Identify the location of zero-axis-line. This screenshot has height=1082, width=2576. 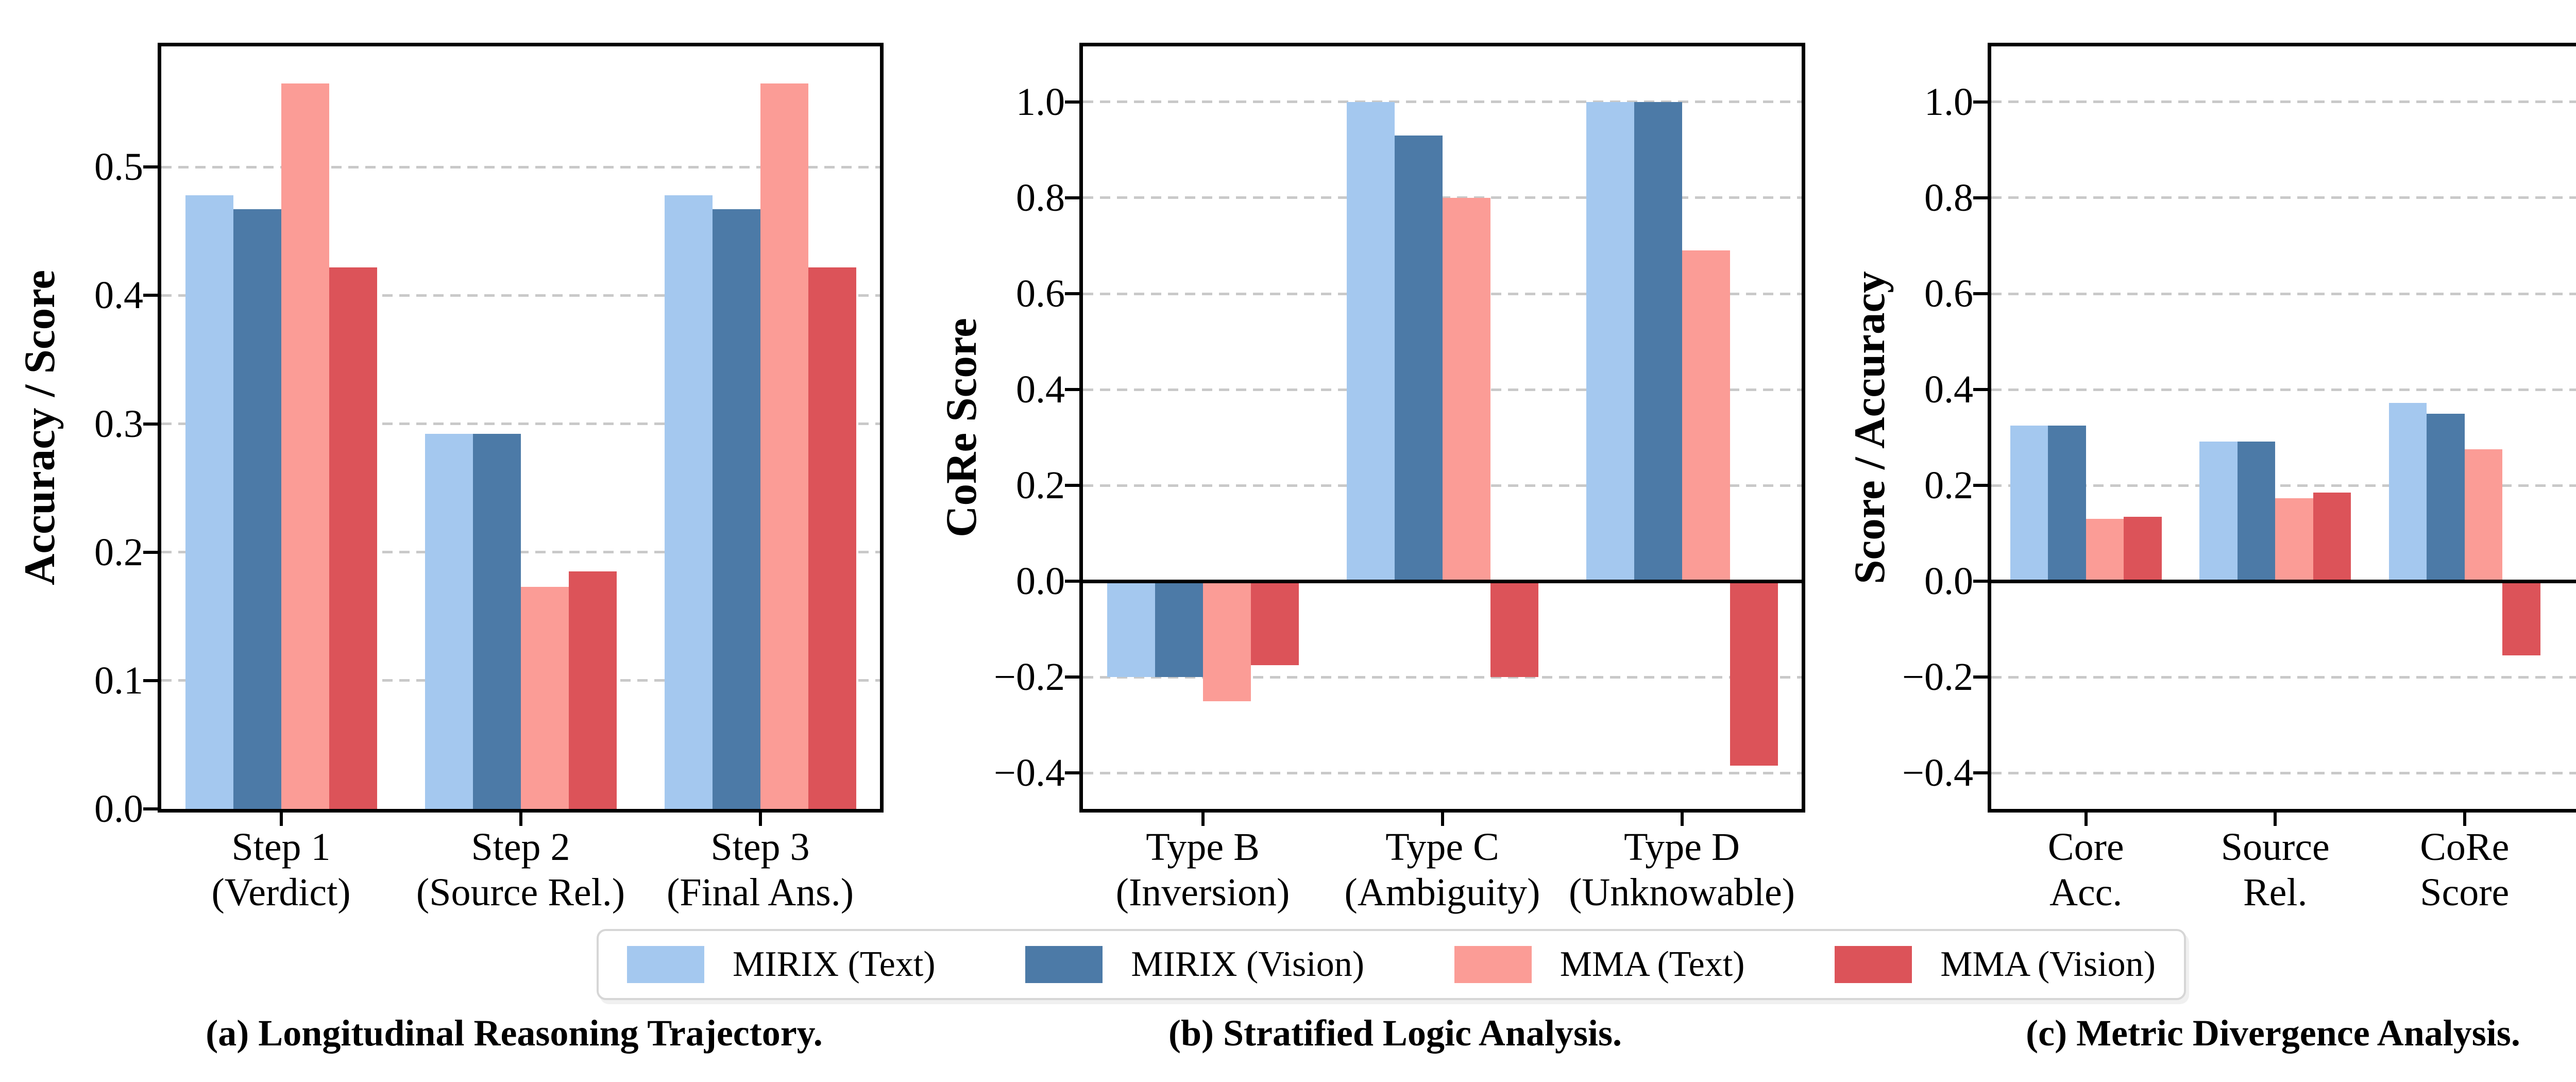
(1442, 581).